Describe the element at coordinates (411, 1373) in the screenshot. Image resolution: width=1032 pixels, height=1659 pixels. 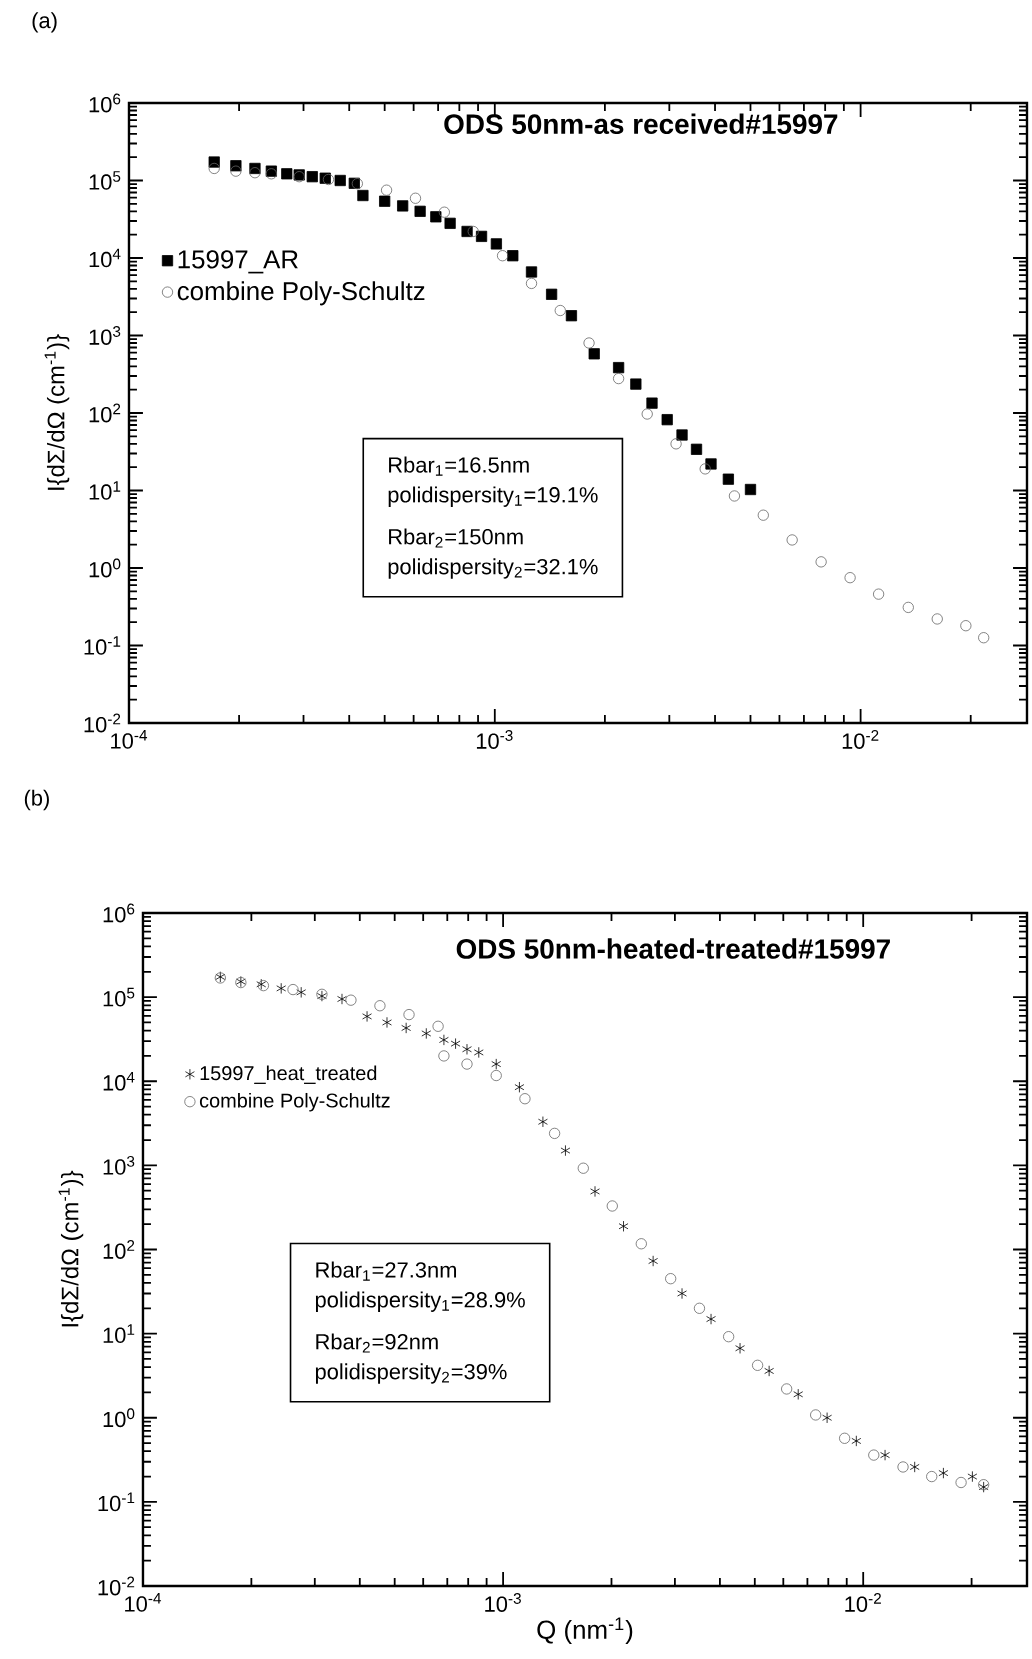
I see `annotation: polidispersity$_{2}$=39%` at that location.